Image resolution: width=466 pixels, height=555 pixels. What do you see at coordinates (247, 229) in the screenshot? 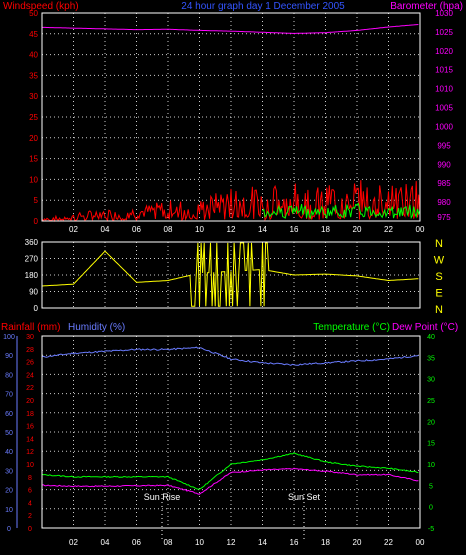
I see `panel1-x-ticks: 02 04 06 08 10 12 14 16 18 20 22 00` at bounding box center [247, 229].